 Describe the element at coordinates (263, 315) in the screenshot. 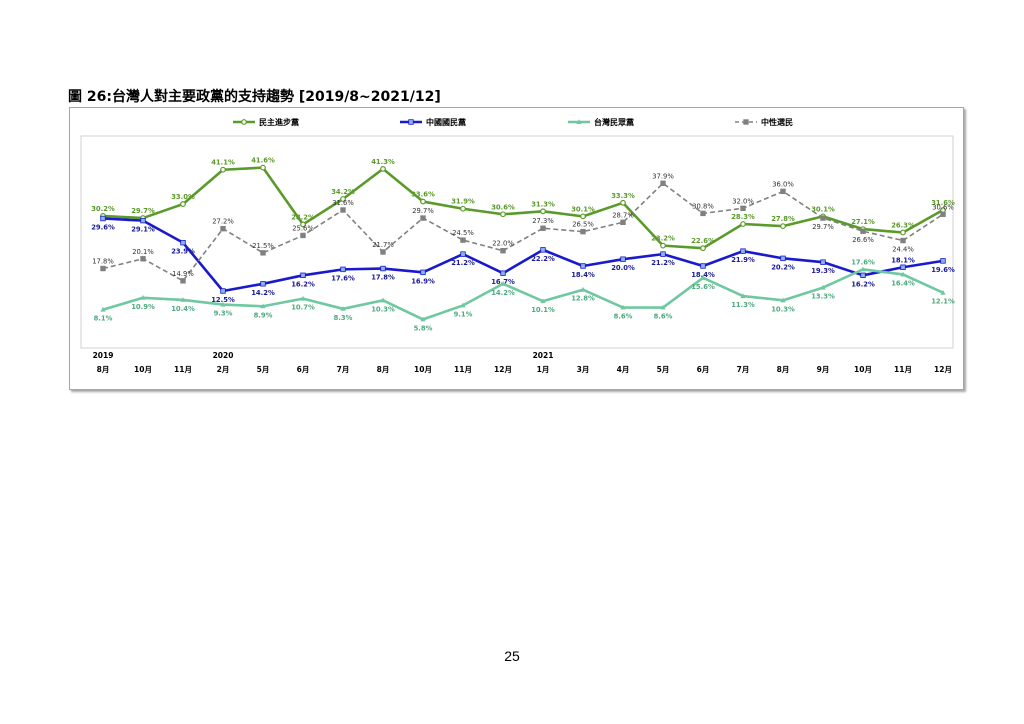

I see `data-label: 8.9%` at that location.